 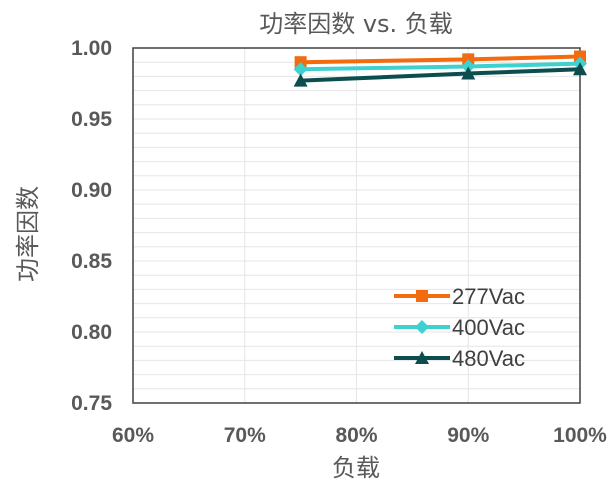 I want to click on series-277Vac, so click(x=440, y=59).